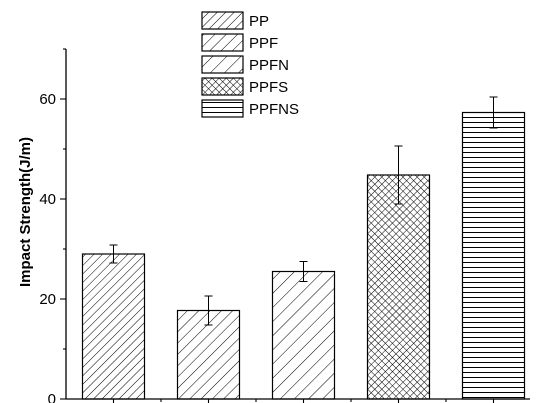 The image size is (538, 403). I want to click on bar-ppfns, so click(493, 255).